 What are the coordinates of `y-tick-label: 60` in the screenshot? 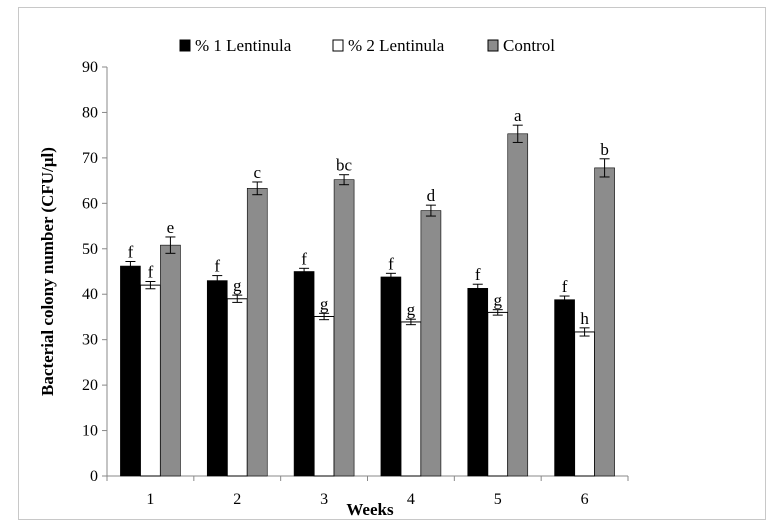 It's located at (90, 203).